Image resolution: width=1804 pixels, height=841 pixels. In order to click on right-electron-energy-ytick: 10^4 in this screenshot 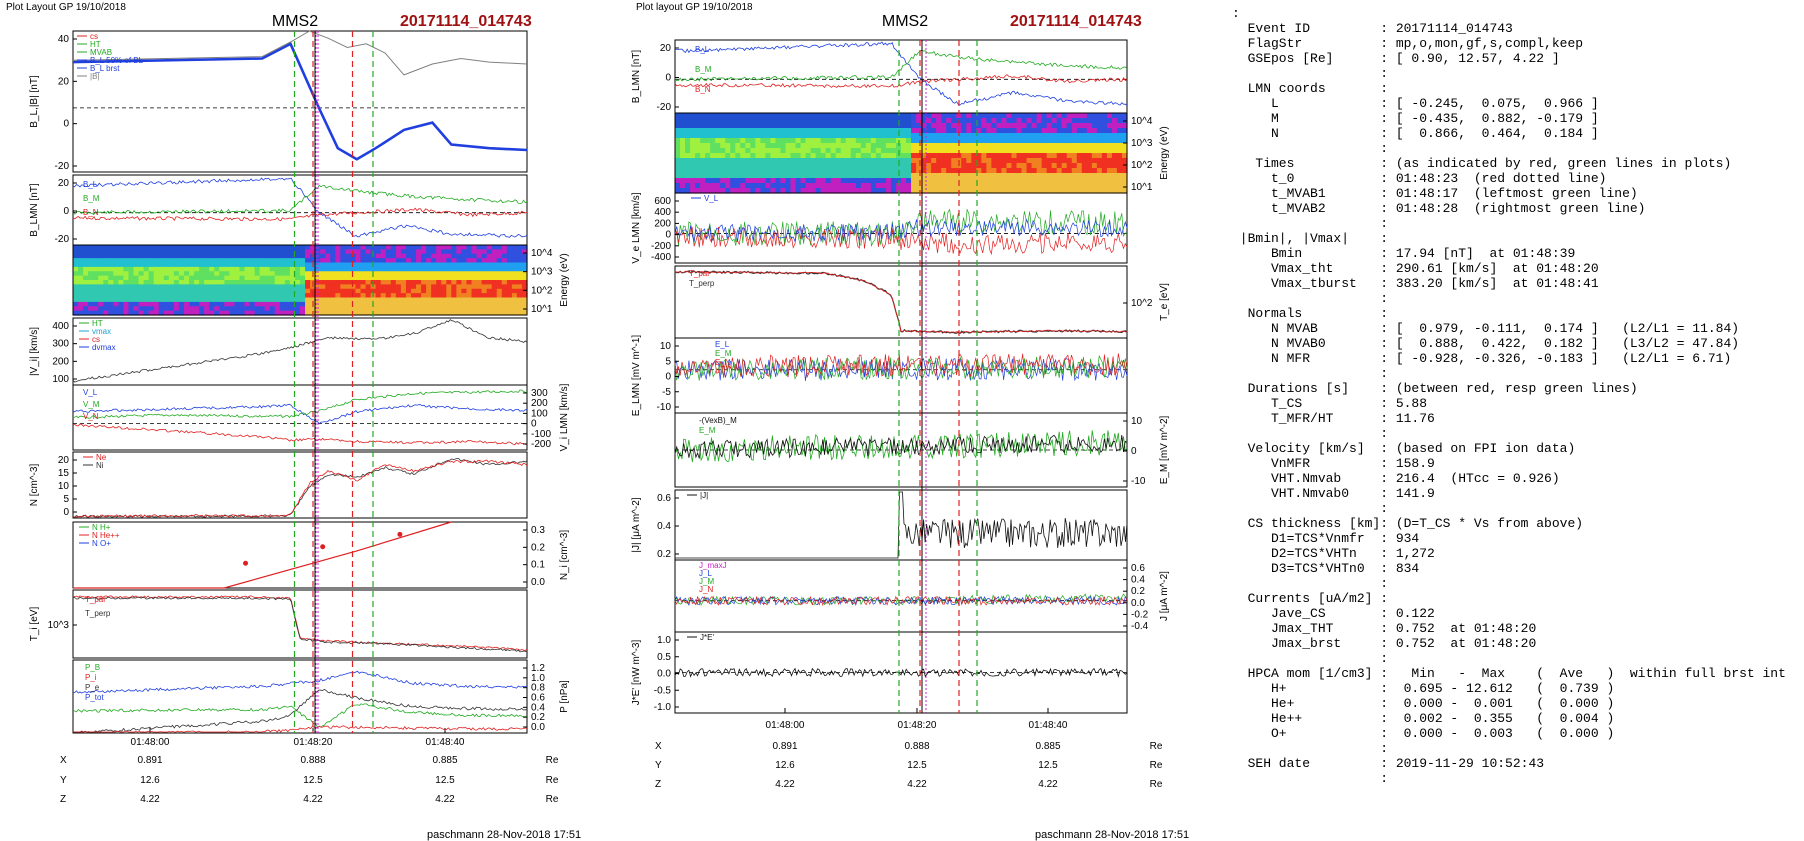, I will do `click(1142, 121)`.